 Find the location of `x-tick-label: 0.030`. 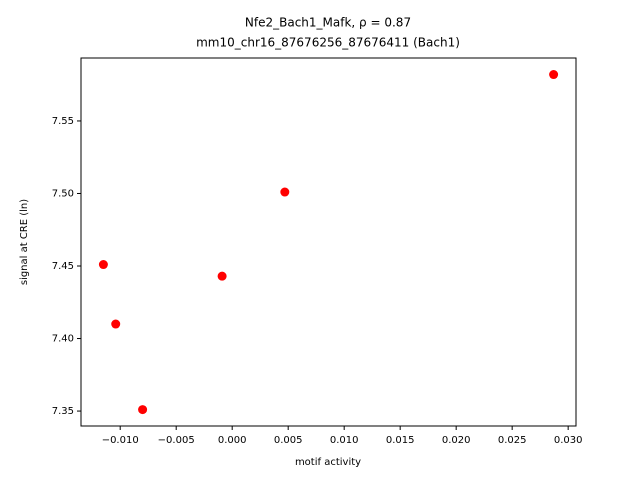

x-tick-label: 0.030 is located at coordinates (568, 440).